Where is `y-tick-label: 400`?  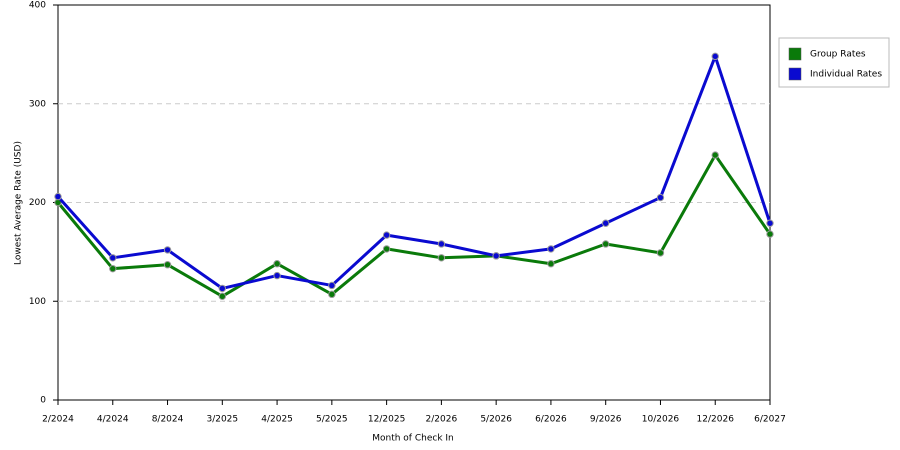 y-tick-label: 400 is located at coordinates (37, 6).